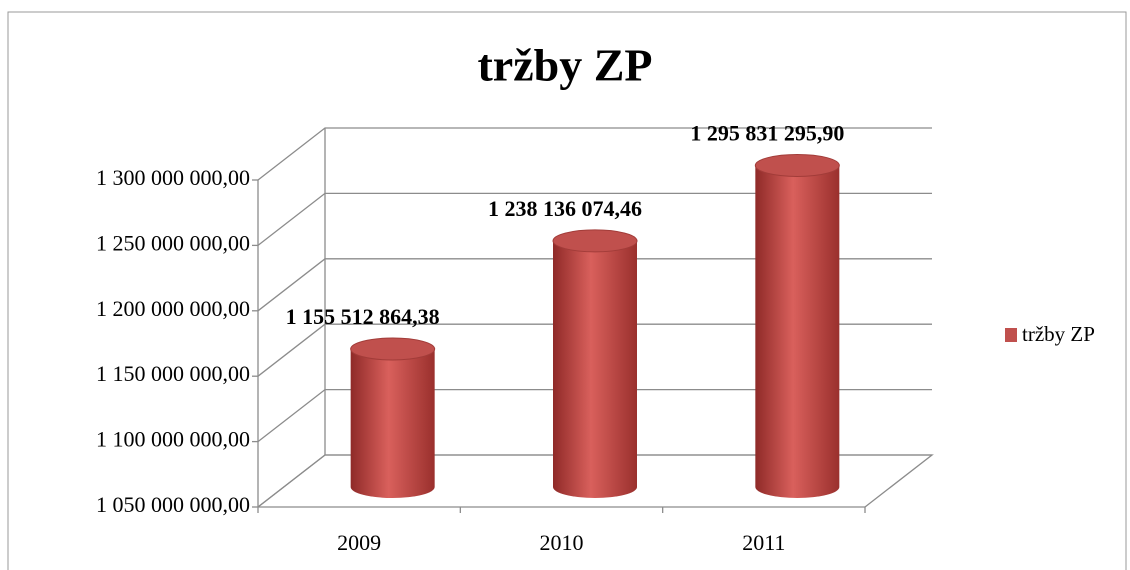 Image resolution: width=1130 pixels, height=570 pixels. I want to click on x-tick-label: 2011, so click(763, 542).